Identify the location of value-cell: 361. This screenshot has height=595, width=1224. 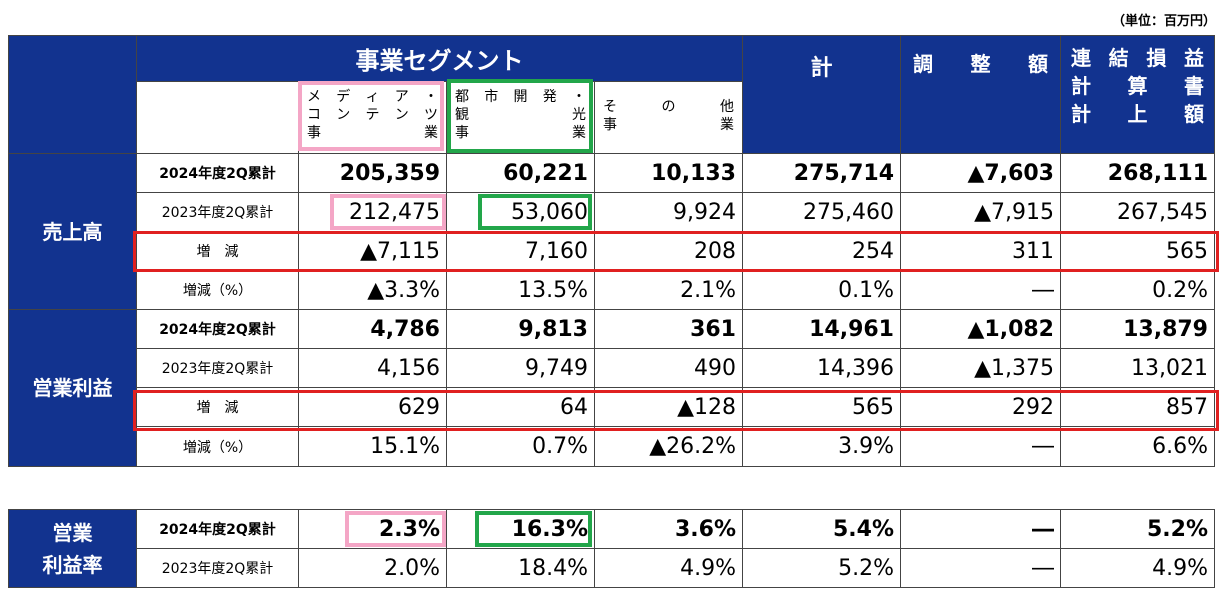
(668, 329).